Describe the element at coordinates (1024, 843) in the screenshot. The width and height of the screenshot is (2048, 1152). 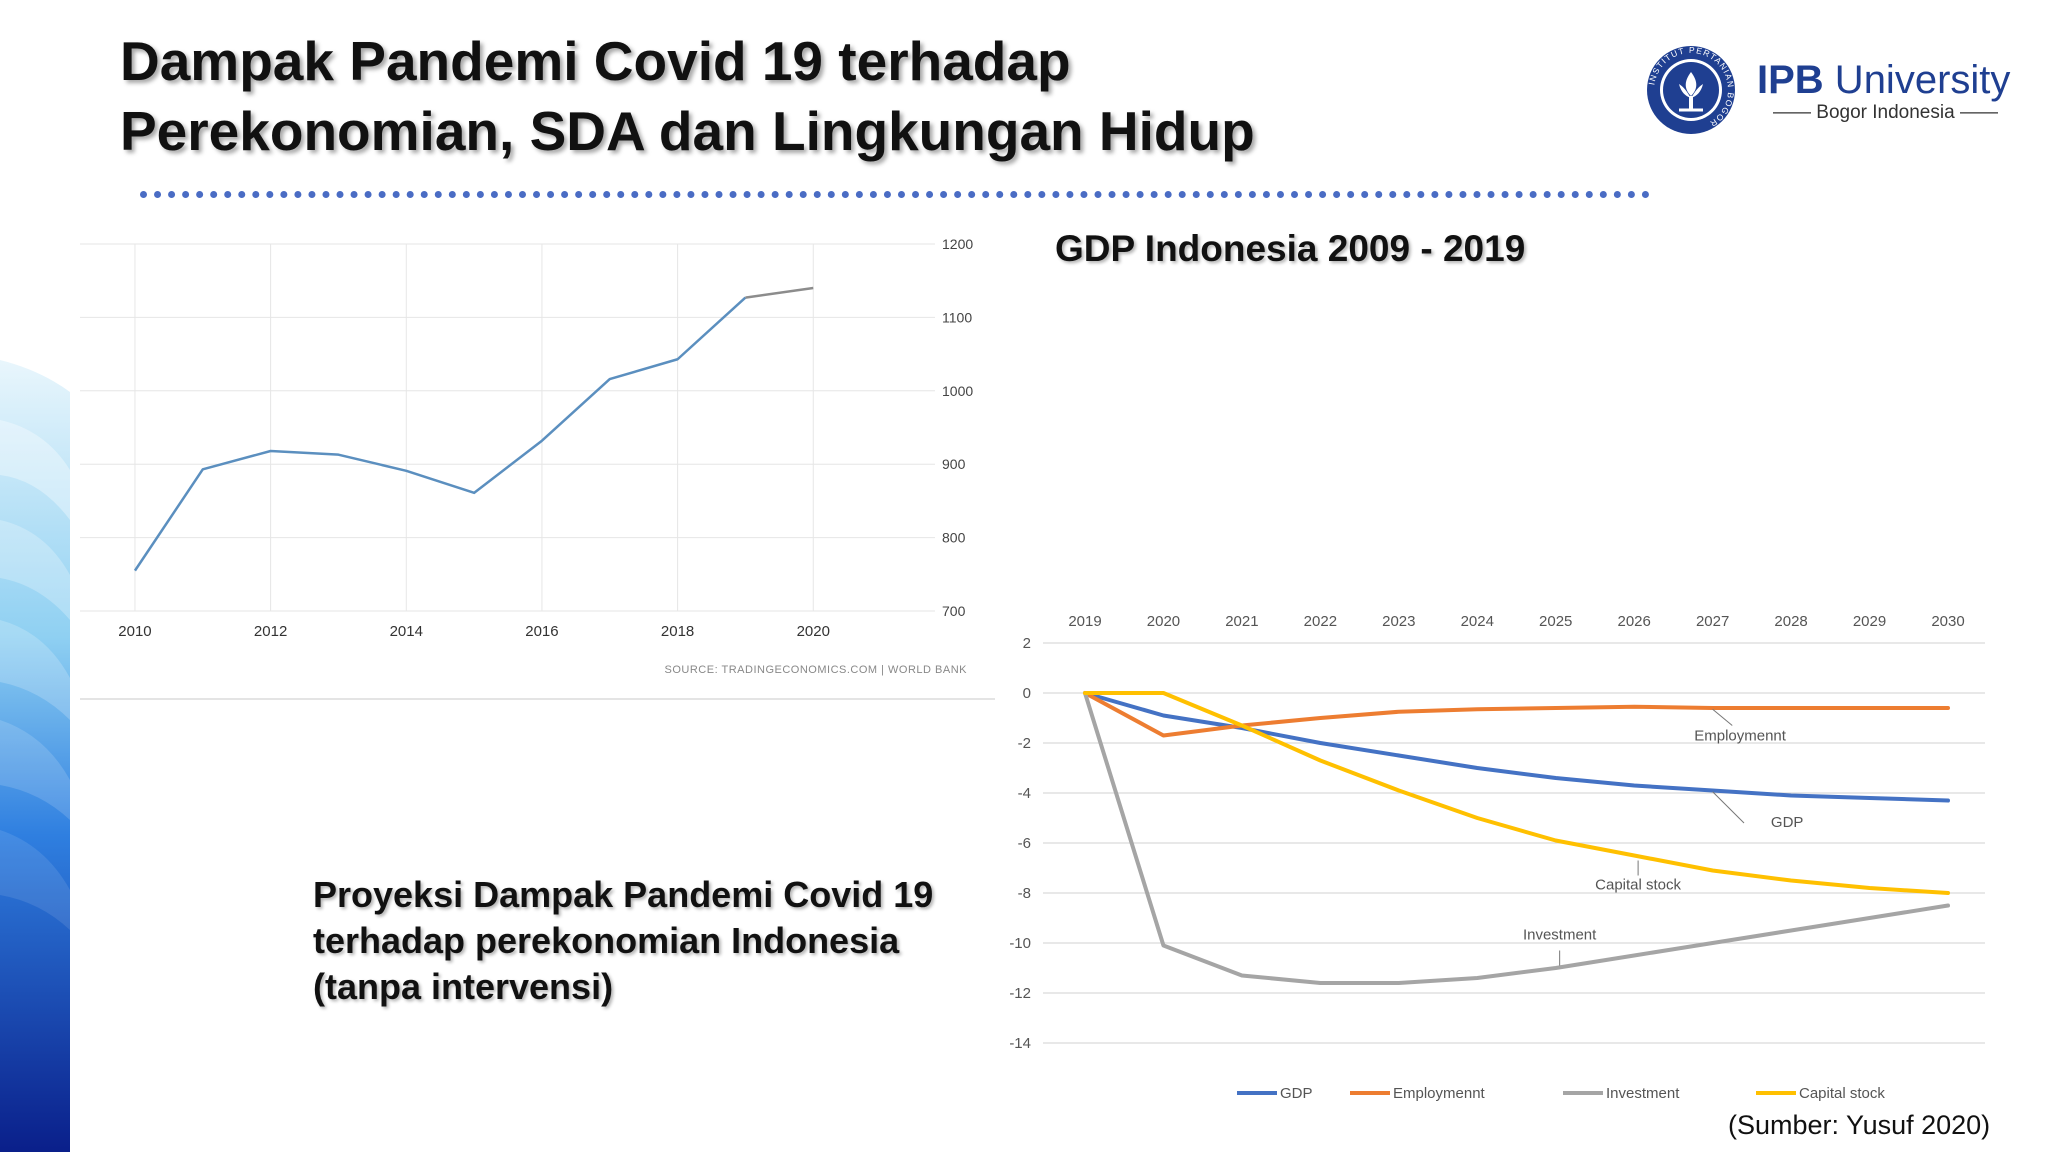
I see `chart2-y-tick-label: -6` at that location.